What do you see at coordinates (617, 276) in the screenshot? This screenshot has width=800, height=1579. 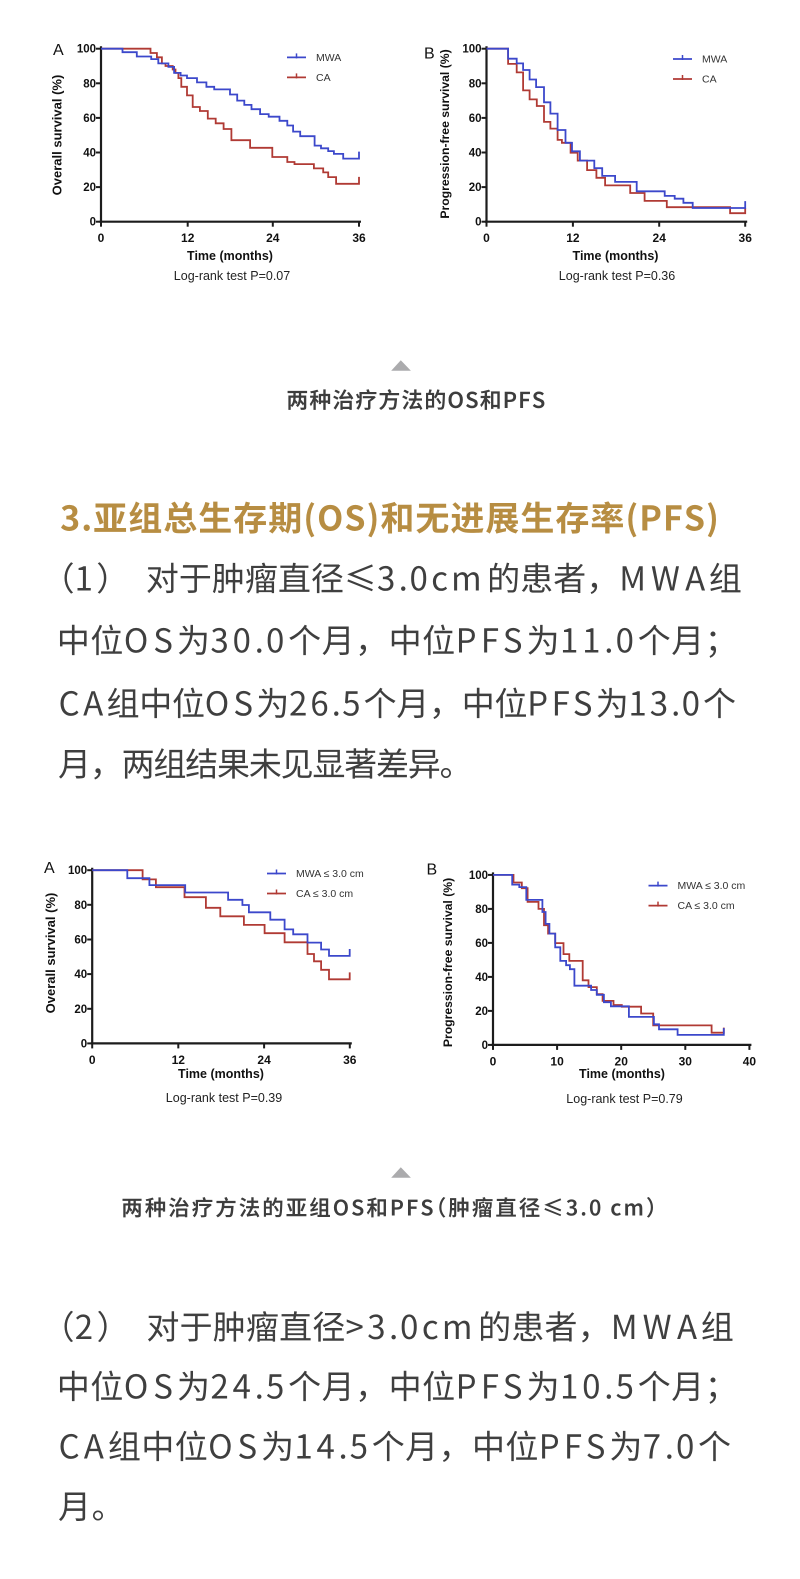 I see `svg-text: Log-rank test P=0.36` at bounding box center [617, 276].